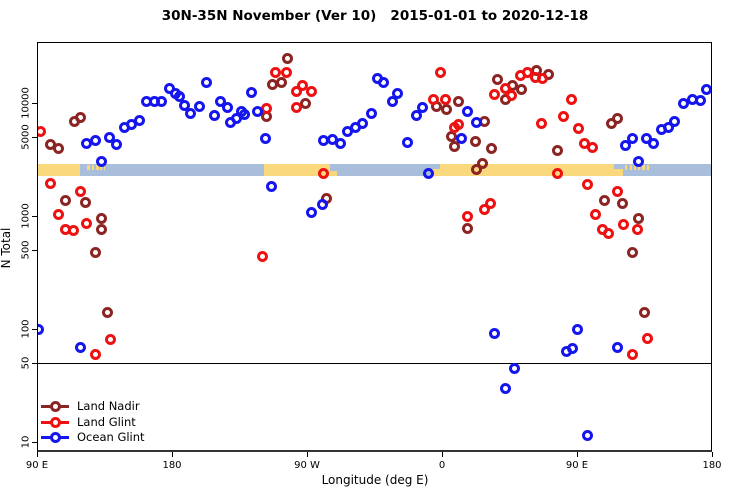 This screenshot has height=500, width=750. Describe the element at coordinates (6, 248) in the screenshot. I see `y-axis-title: N Total` at that location.